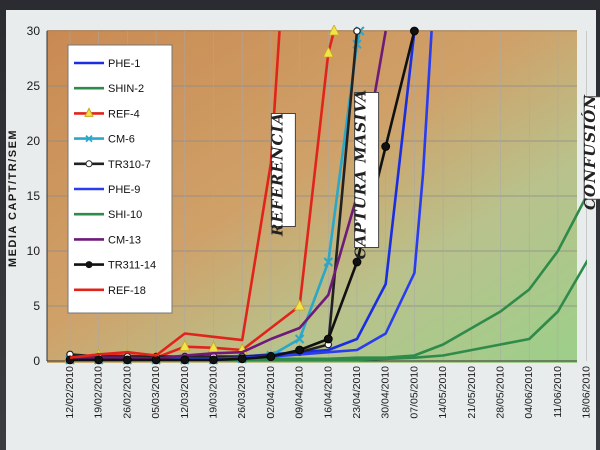 The width and height of the screenshot is (600, 450). I want to click on annotation-label: CONFUSIÓN, so click(590, 152).